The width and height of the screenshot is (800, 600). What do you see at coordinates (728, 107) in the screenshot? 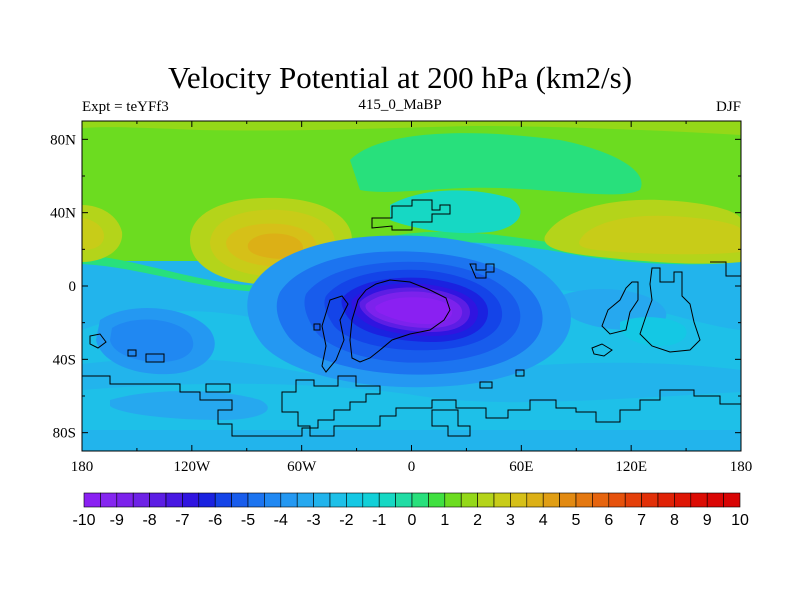
I see `season-label: DJF` at bounding box center [728, 107].